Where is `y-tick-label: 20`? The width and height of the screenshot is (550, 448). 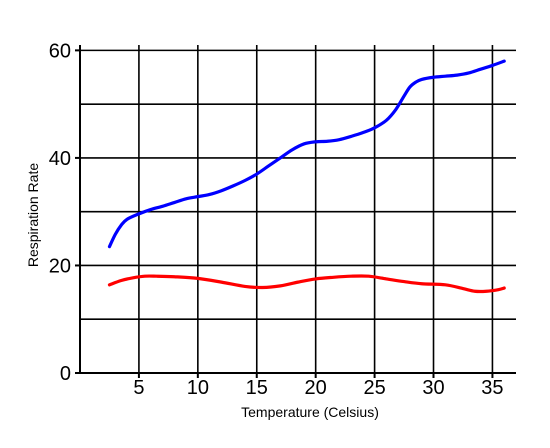
y-tick-label: 20 is located at coordinates (60, 266).